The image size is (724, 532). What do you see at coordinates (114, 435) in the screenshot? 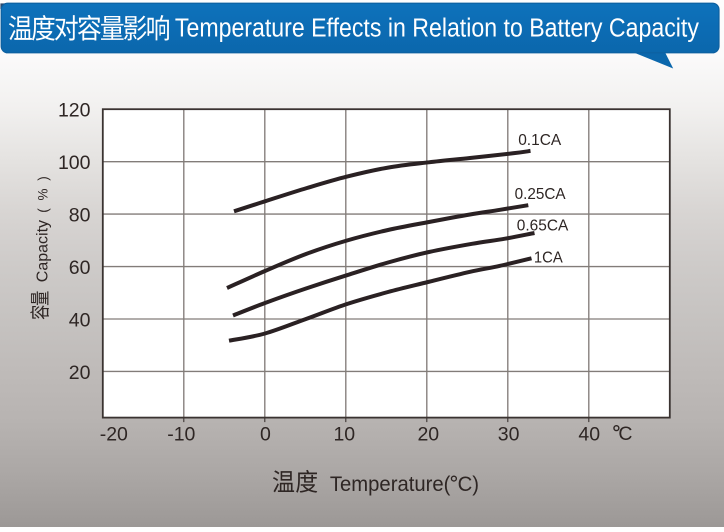
I see `svg-text: -20` at bounding box center [114, 435].